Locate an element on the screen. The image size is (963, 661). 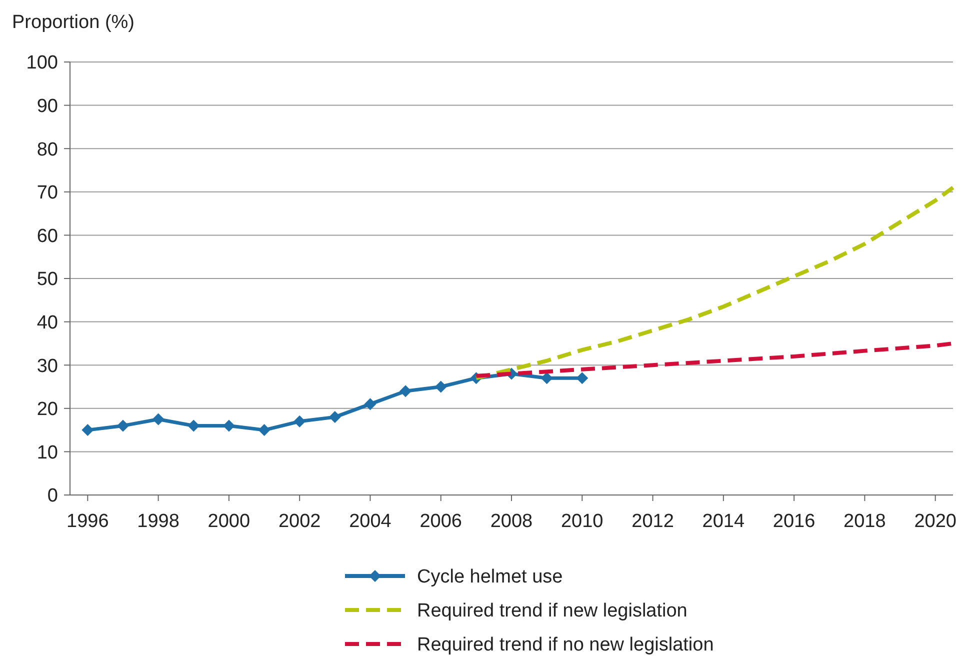
x-tick-label: 2016 is located at coordinates (794, 521).